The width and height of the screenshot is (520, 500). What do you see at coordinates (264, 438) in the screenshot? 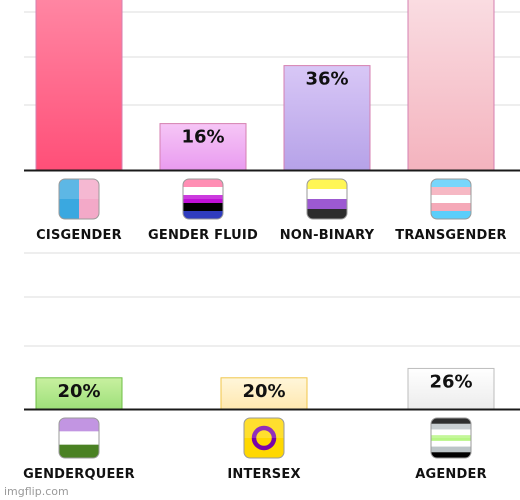
I see `intersex-flag-icon` at bounding box center [264, 438].